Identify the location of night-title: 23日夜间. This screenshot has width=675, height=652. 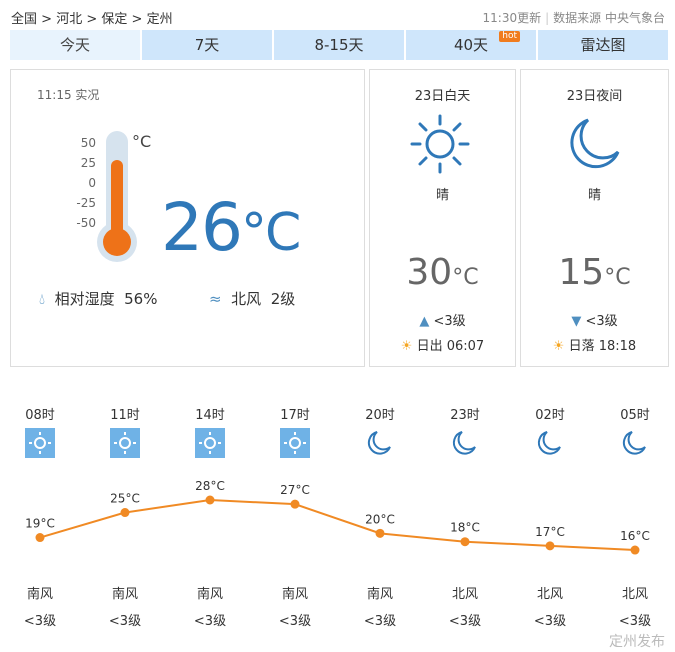
(594, 96).